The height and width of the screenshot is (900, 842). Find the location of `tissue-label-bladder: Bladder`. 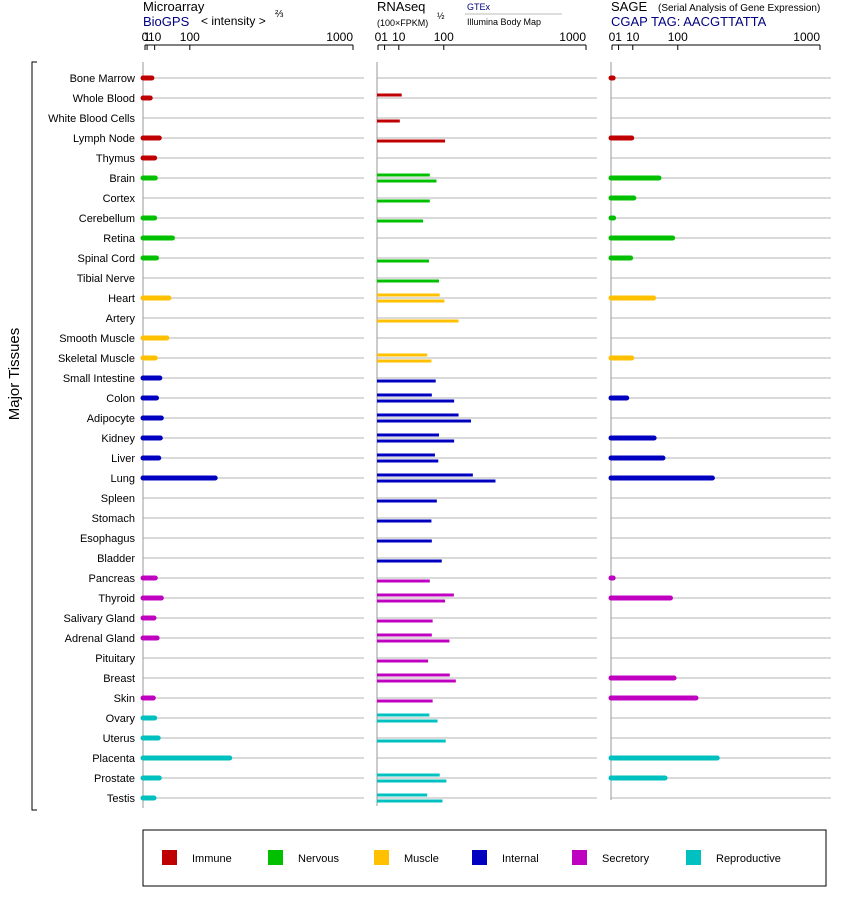

tissue-label-bladder: Bladder is located at coordinates (116, 559).